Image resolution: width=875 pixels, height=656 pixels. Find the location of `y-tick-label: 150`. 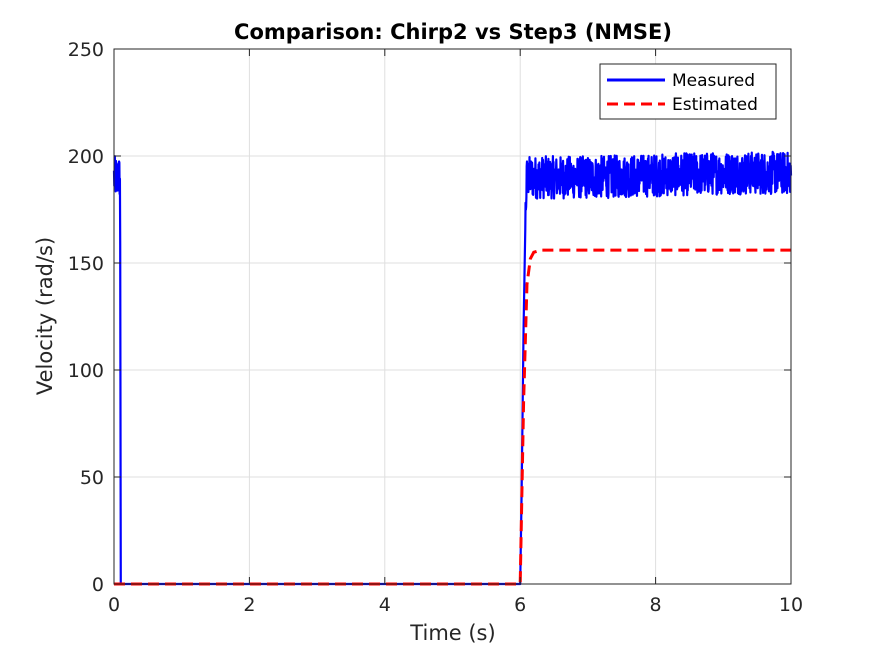

y-tick-label: 150 is located at coordinates (86, 264).